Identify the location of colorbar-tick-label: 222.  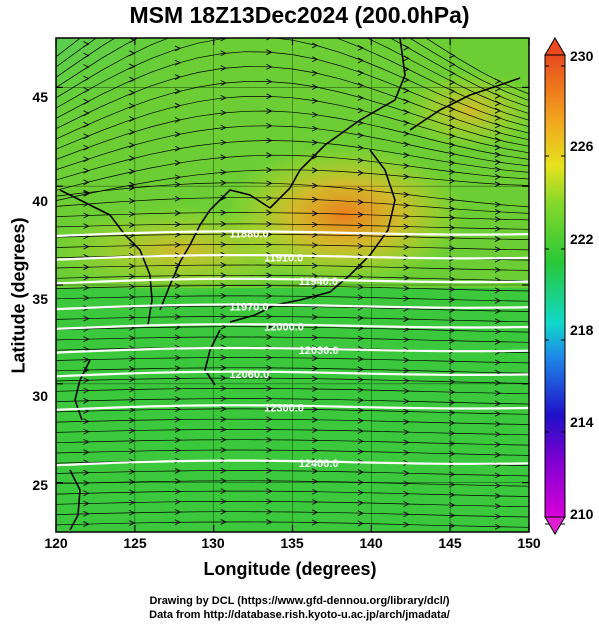
(582, 239).